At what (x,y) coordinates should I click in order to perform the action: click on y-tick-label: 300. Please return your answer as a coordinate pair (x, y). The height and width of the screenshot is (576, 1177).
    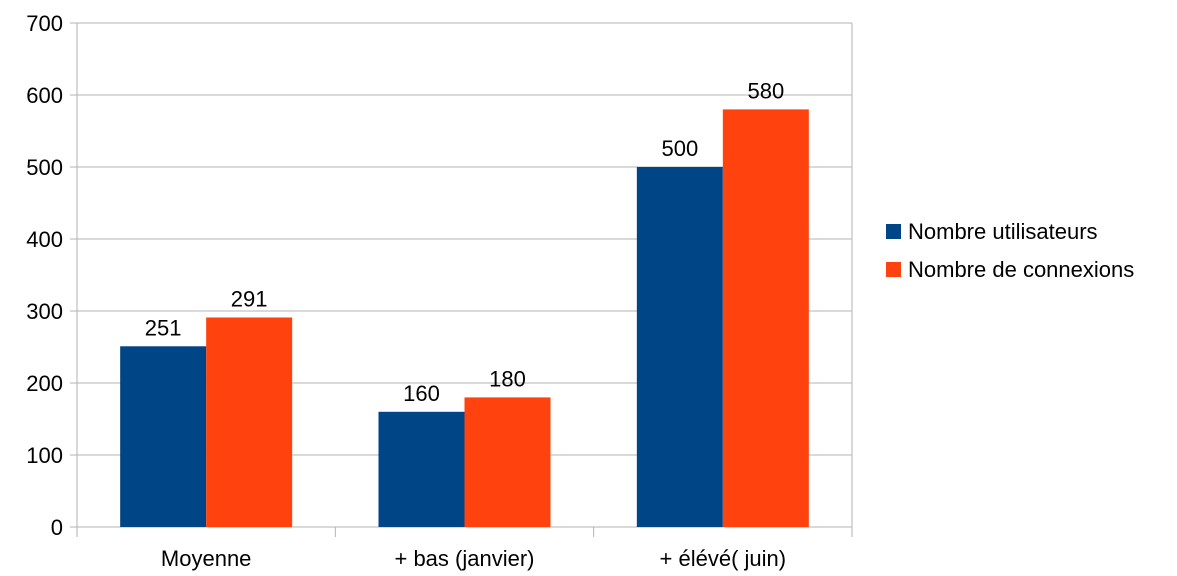
    Looking at the image, I should click on (44, 311).